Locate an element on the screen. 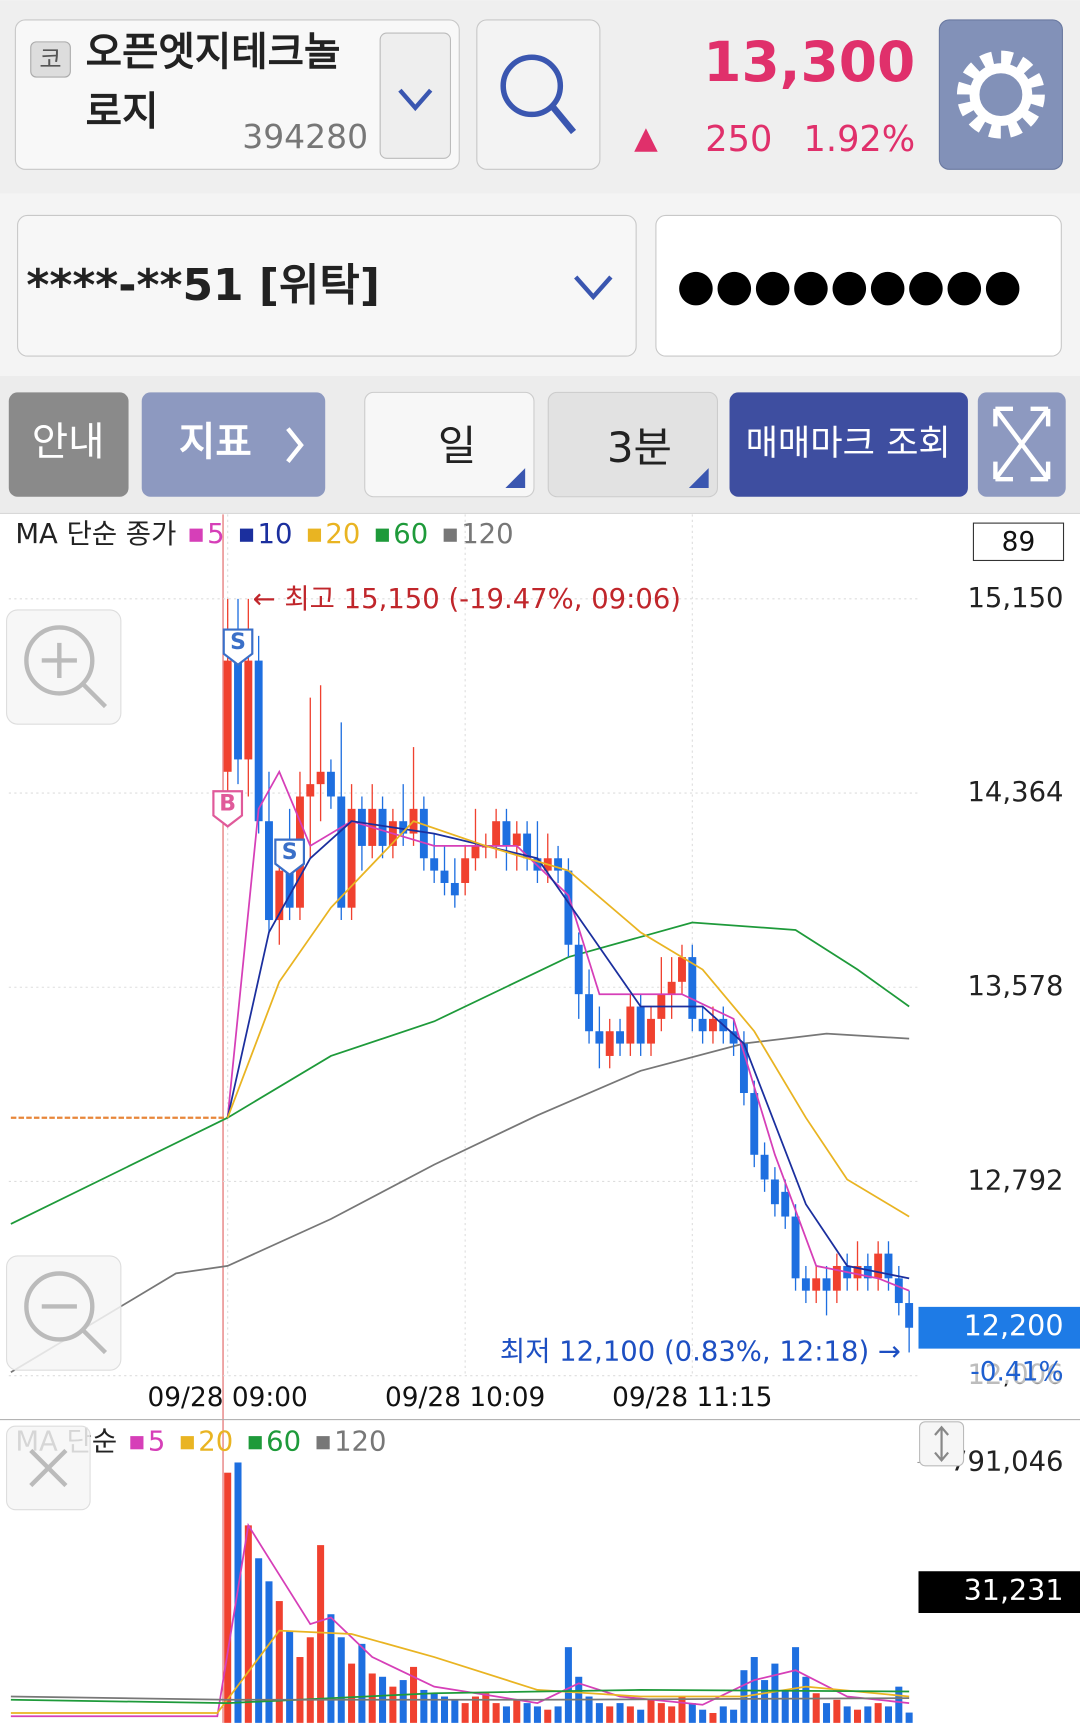 The height and width of the screenshot is (1723, 1080). current-price: 13,300 is located at coordinates (809, 62).